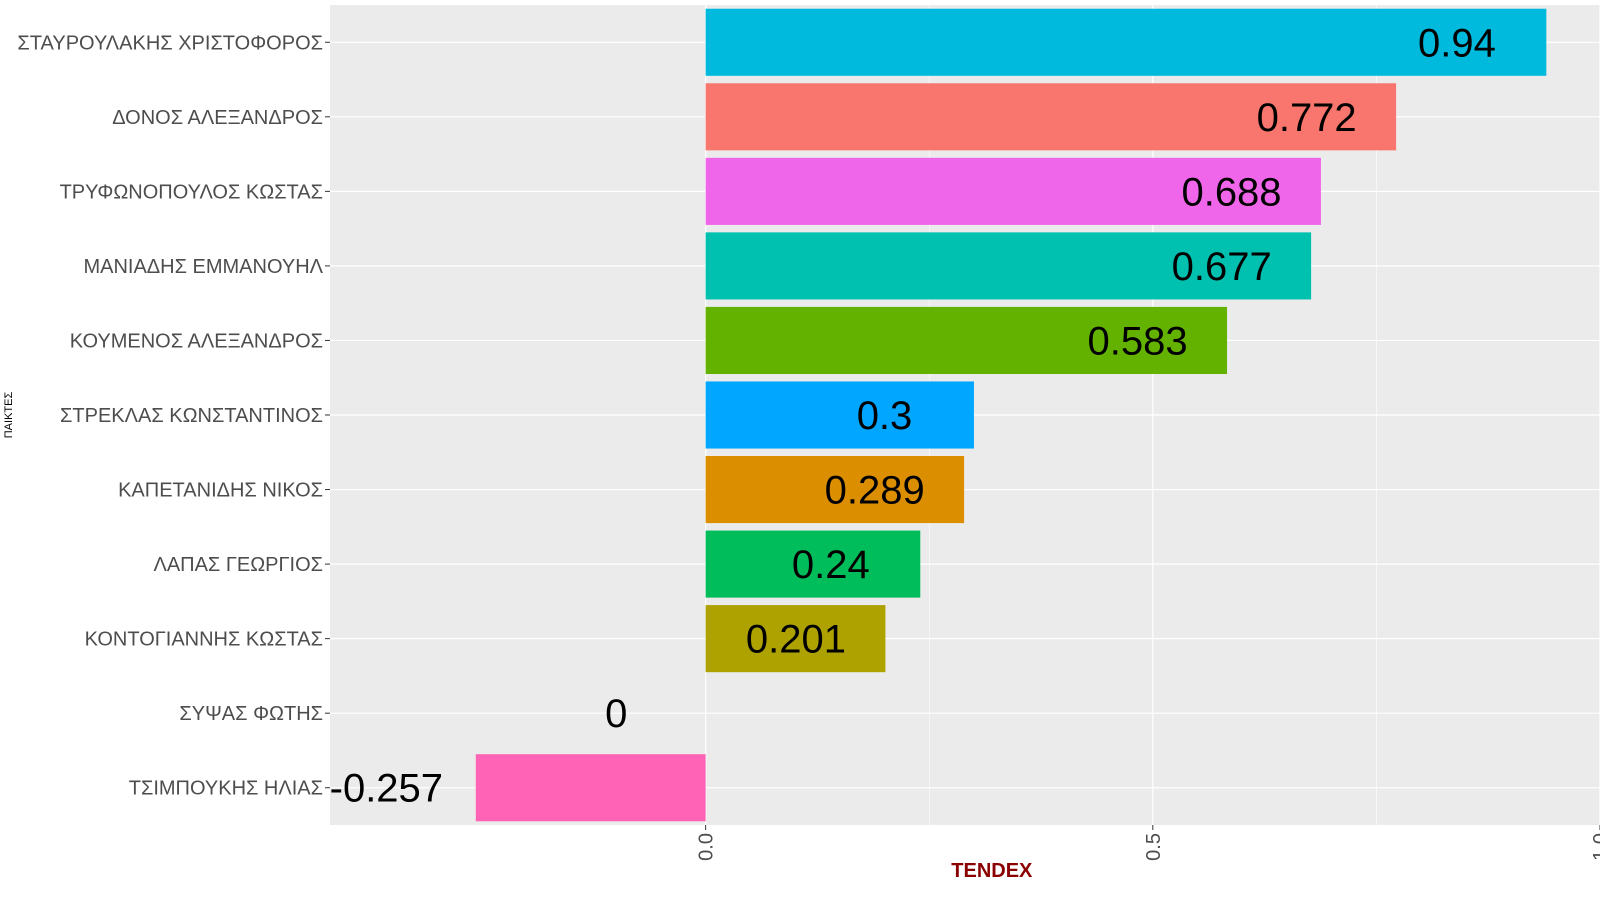 This screenshot has height=900, width=1600. Describe the element at coordinates (386, 789) in the screenshot. I see `data-label: -0.257` at that location.